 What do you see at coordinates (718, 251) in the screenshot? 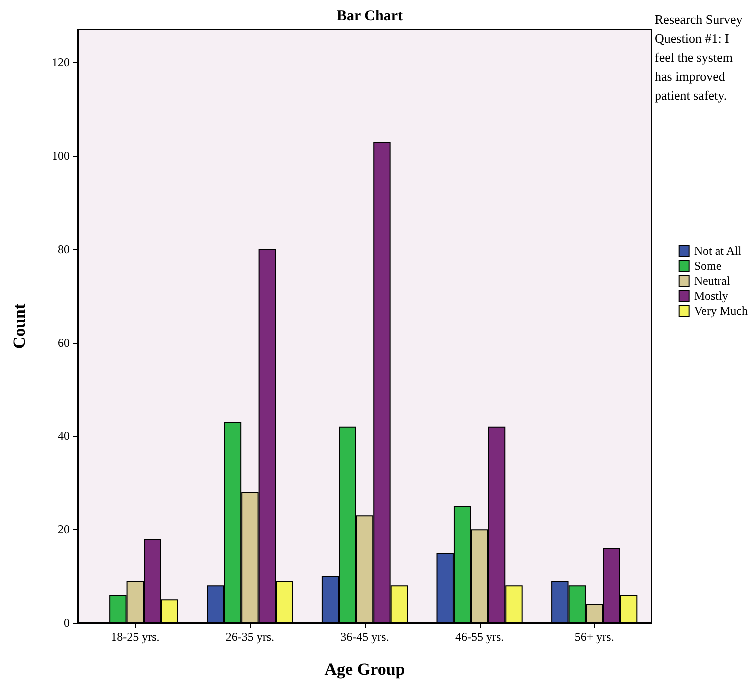
I see `legend-label: Not at All` at bounding box center [718, 251].